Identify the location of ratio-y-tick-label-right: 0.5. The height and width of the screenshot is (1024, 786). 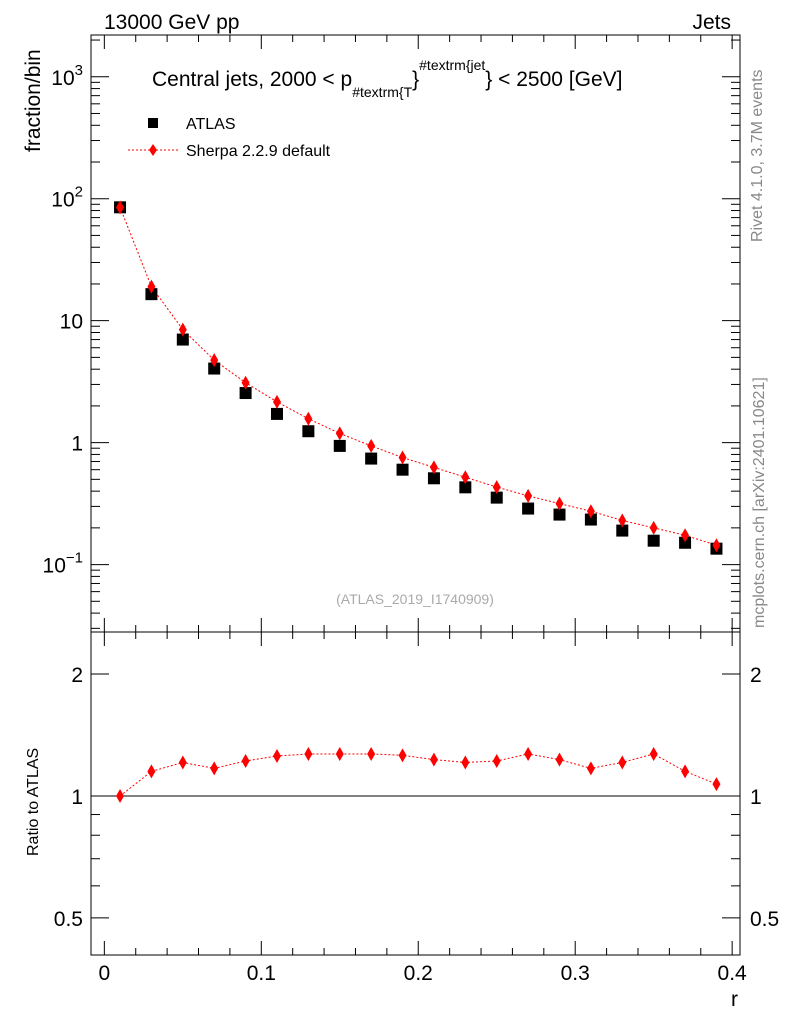
(764, 919).